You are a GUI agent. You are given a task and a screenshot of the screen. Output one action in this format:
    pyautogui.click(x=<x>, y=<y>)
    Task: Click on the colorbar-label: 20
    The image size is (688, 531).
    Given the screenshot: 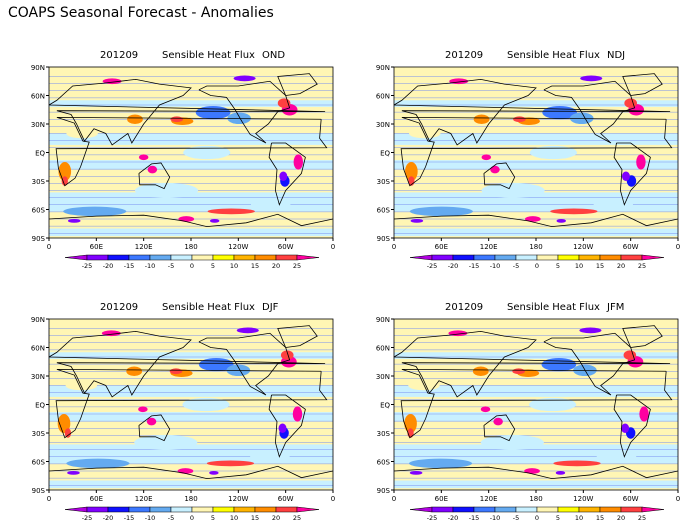 What is the action you would take?
    pyautogui.click(x=621, y=266)
    